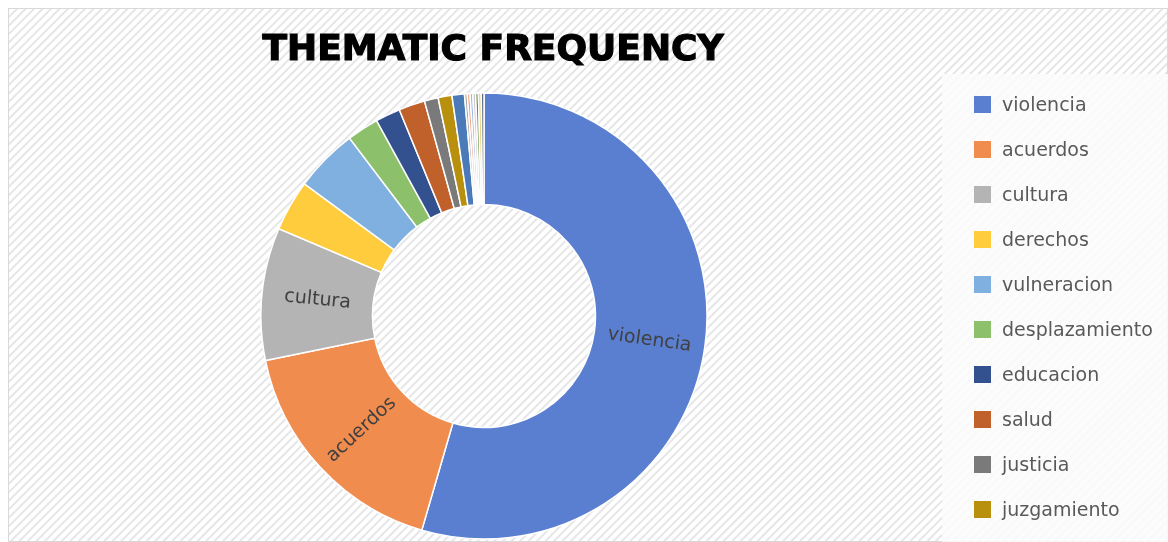 The height and width of the screenshot is (542, 1168). Describe the element at coordinates (1045, 238) in the screenshot. I see `legend-label: derechos` at that location.